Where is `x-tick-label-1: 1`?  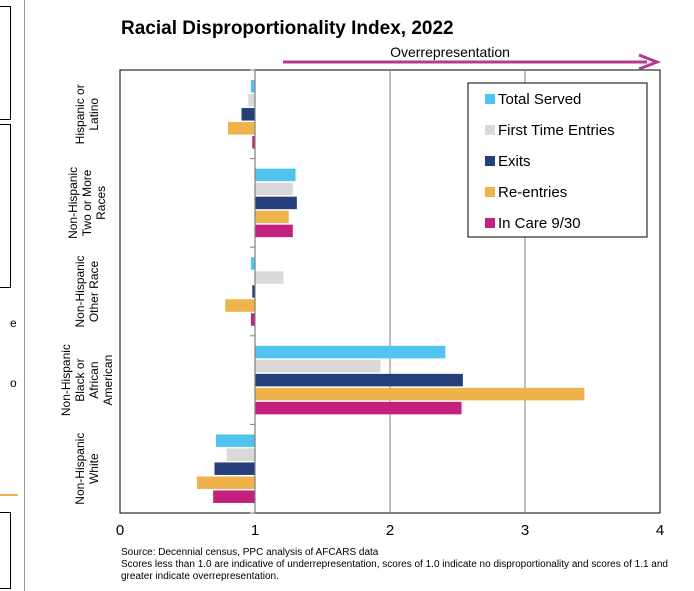 x-tick-label-1: 1 is located at coordinates (255, 530).